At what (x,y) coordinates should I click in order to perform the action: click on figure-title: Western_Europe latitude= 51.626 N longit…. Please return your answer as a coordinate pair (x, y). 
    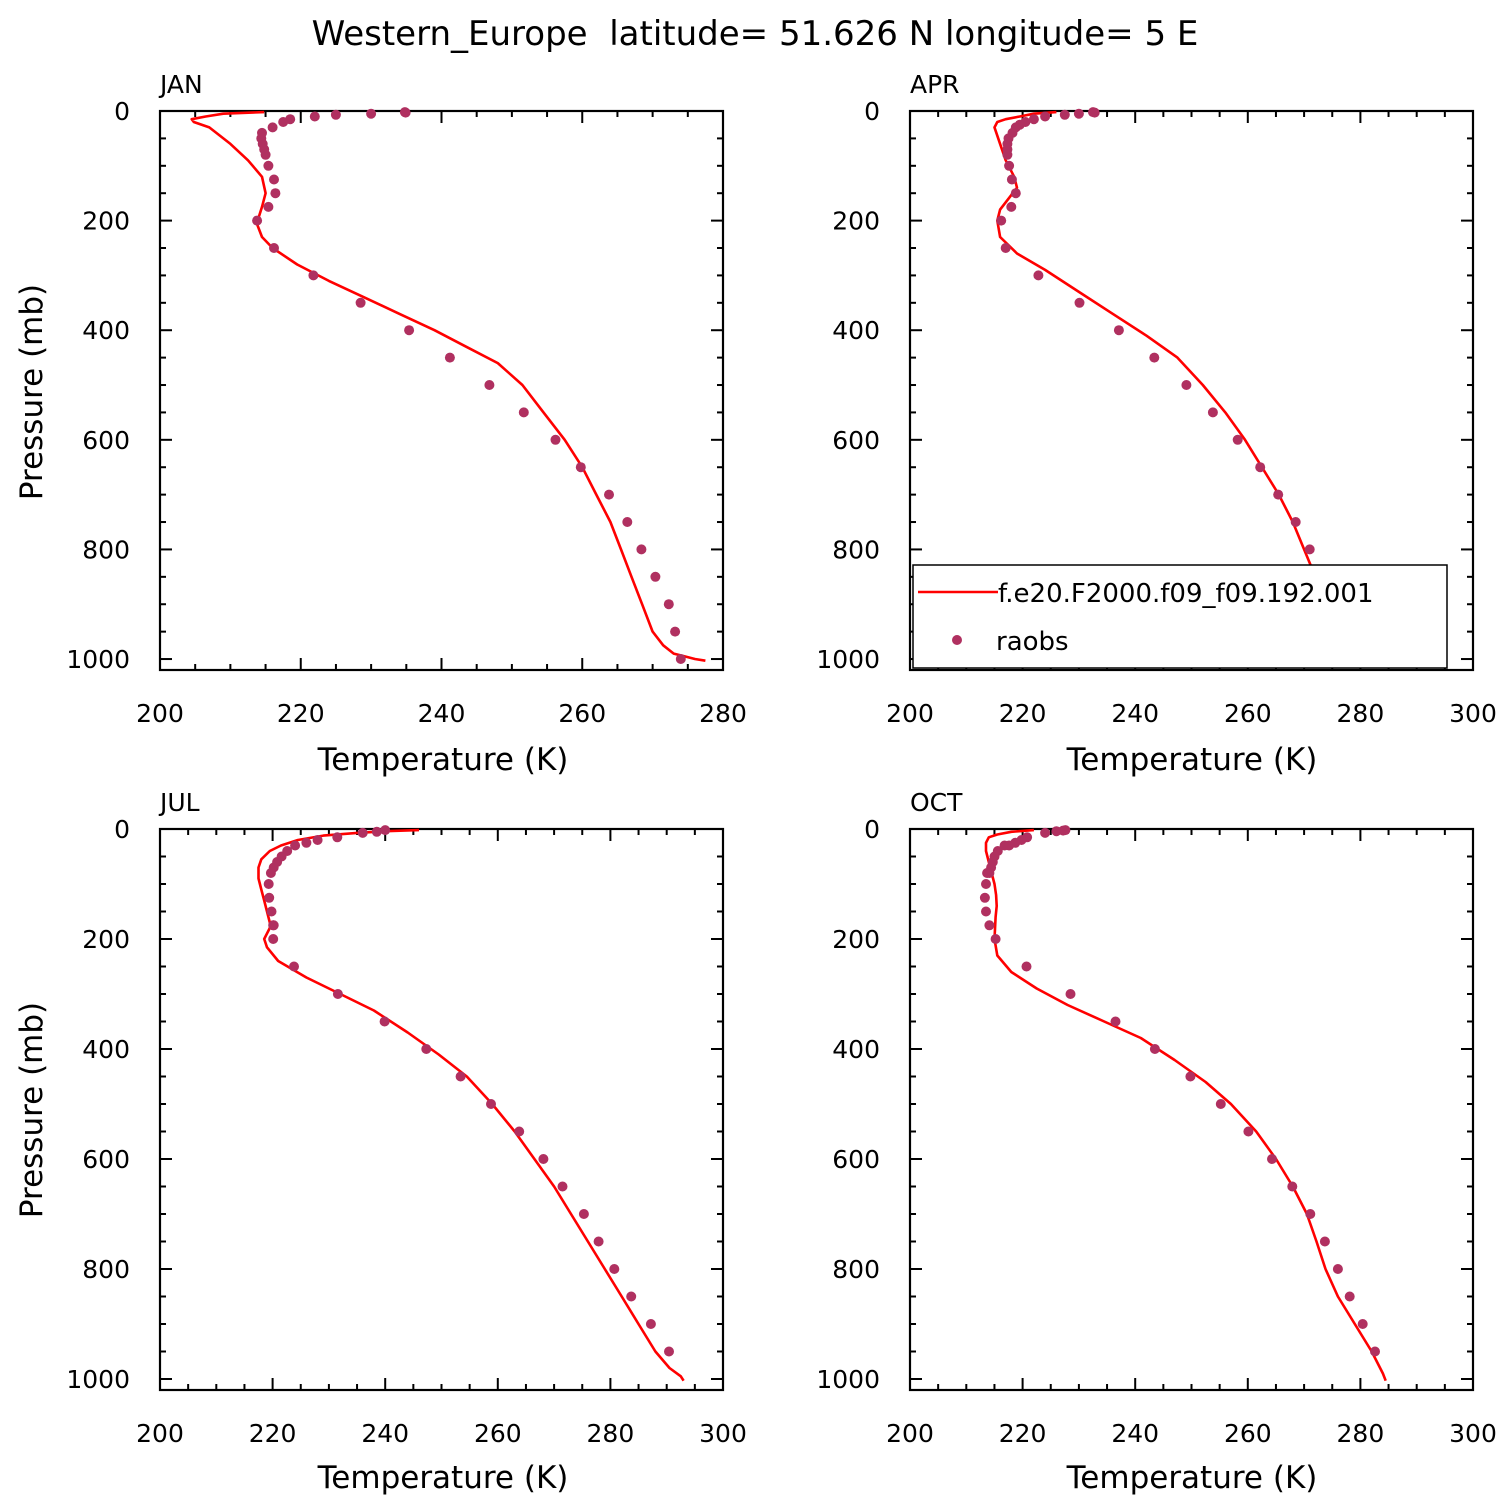
    Looking at the image, I should click on (755, 34).